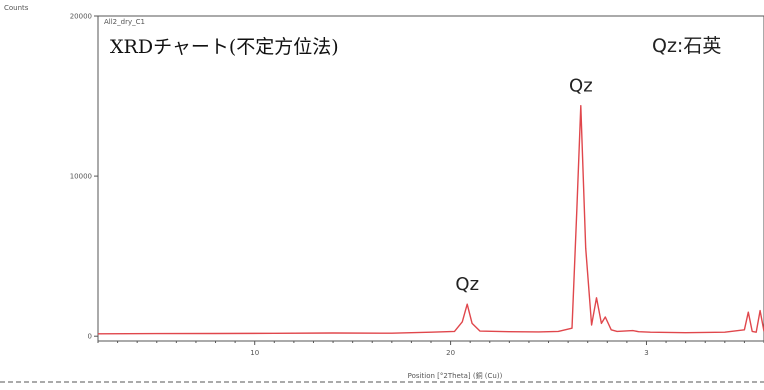 This screenshot has width=764, height=390. I want to click on chart-title: XRDチャート(不定方位法), so click(224, 47).